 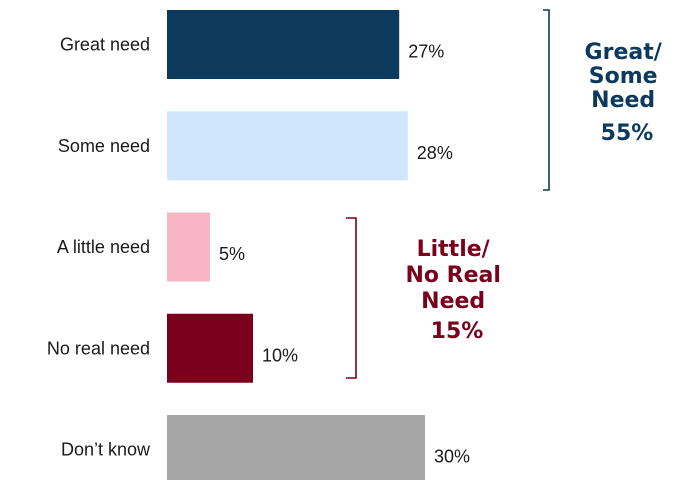 What do you see at coordinates (452, 275) in the screenshot?
I see `group-label-little-no-real-line-2: No Real` at bounding box center [452, 275].